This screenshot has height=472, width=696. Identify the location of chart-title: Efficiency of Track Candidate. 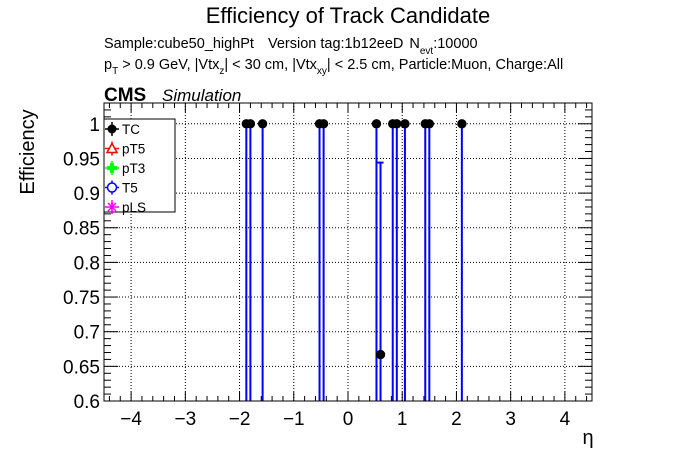
(348, 15).